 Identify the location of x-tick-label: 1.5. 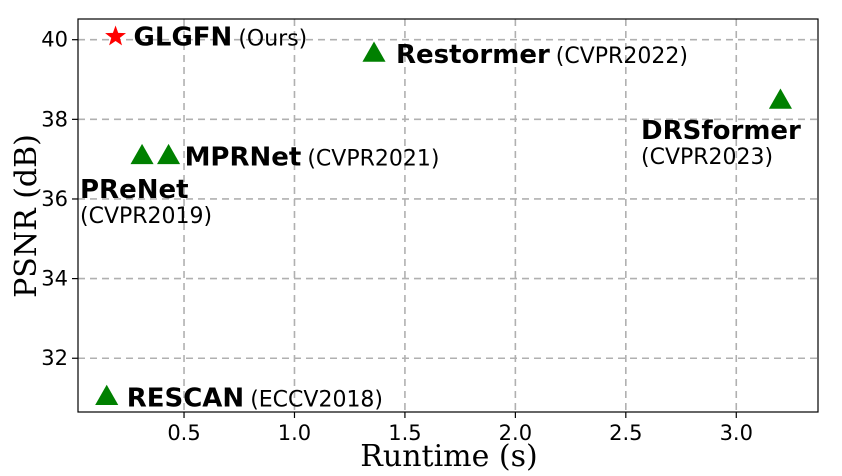
(404, 433).